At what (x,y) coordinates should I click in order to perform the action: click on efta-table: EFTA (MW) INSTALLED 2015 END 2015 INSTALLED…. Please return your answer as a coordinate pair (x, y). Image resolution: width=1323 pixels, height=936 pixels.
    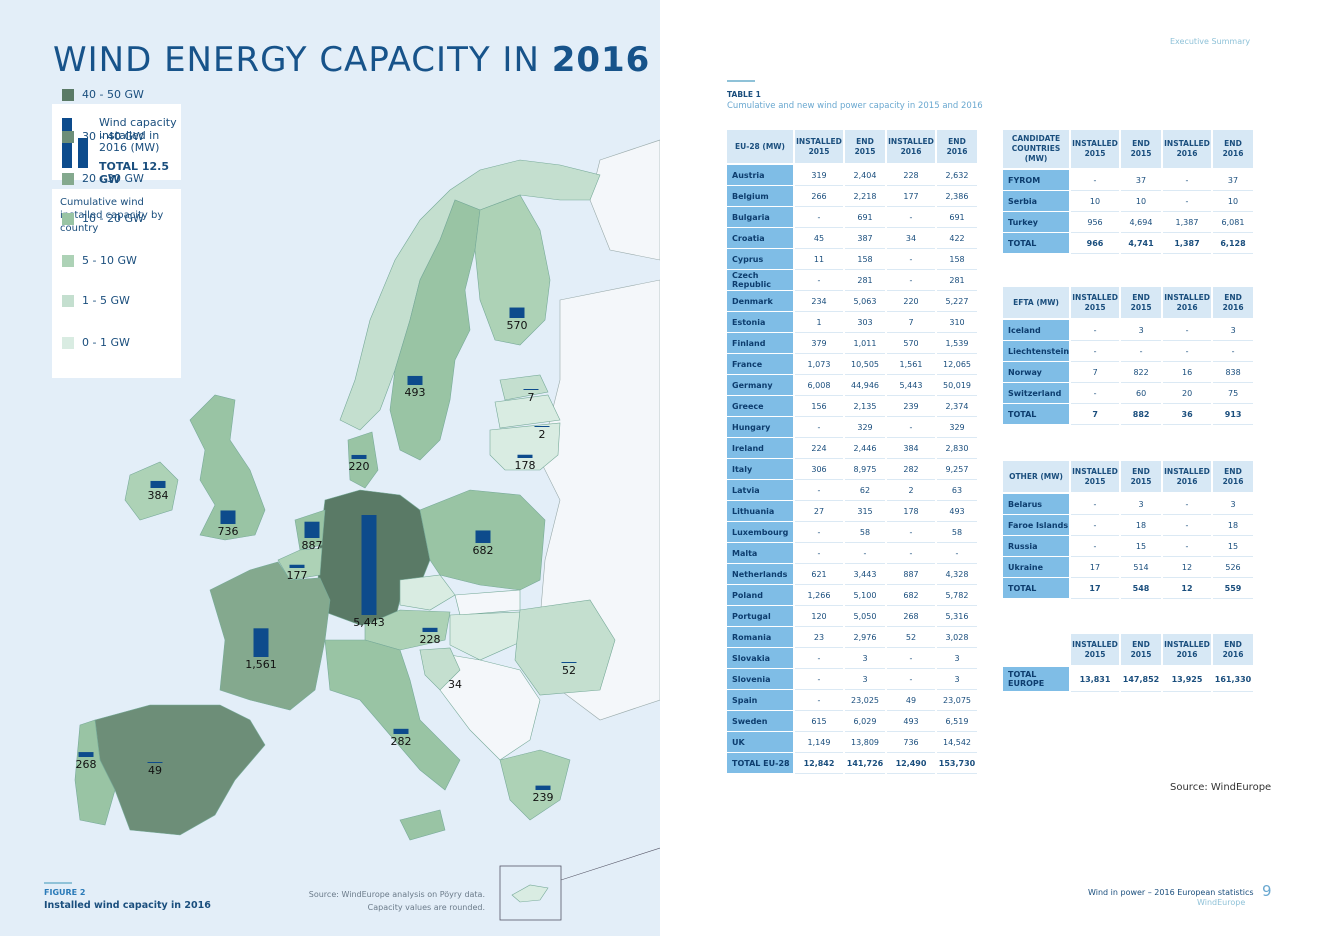
    Looking at the image, I should click on (1128, 356).